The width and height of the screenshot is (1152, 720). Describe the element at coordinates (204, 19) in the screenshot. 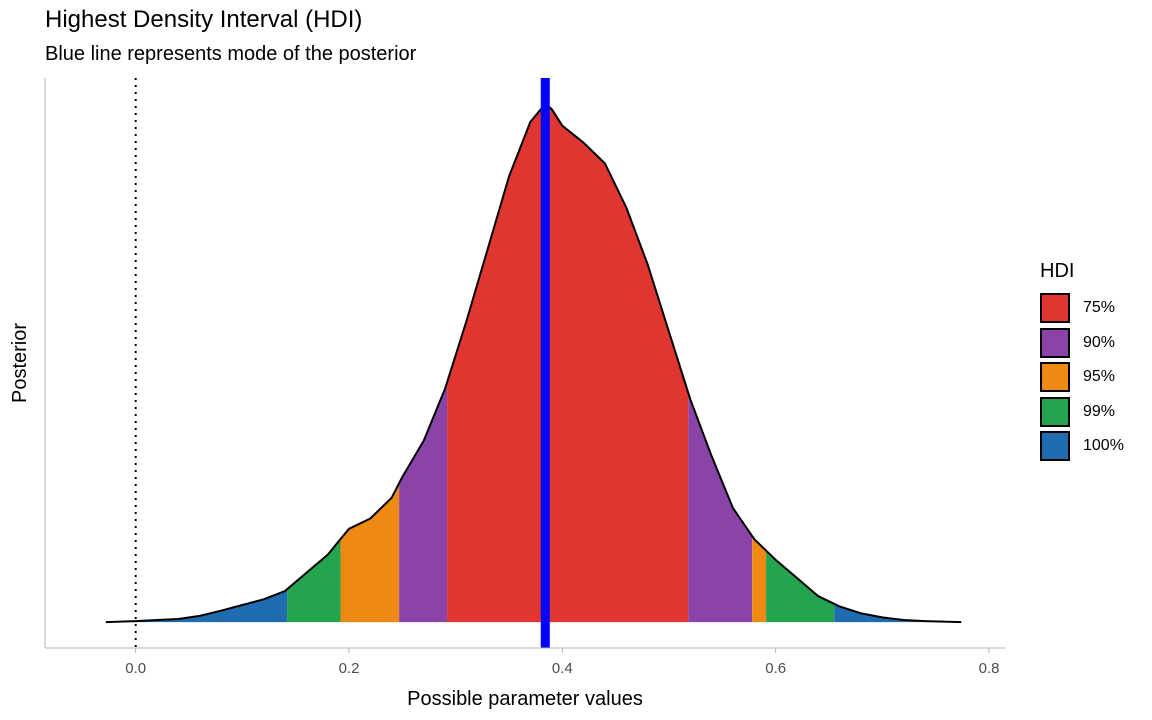

I see `chart-title: Highest Density Interval (HDI)` at that location.